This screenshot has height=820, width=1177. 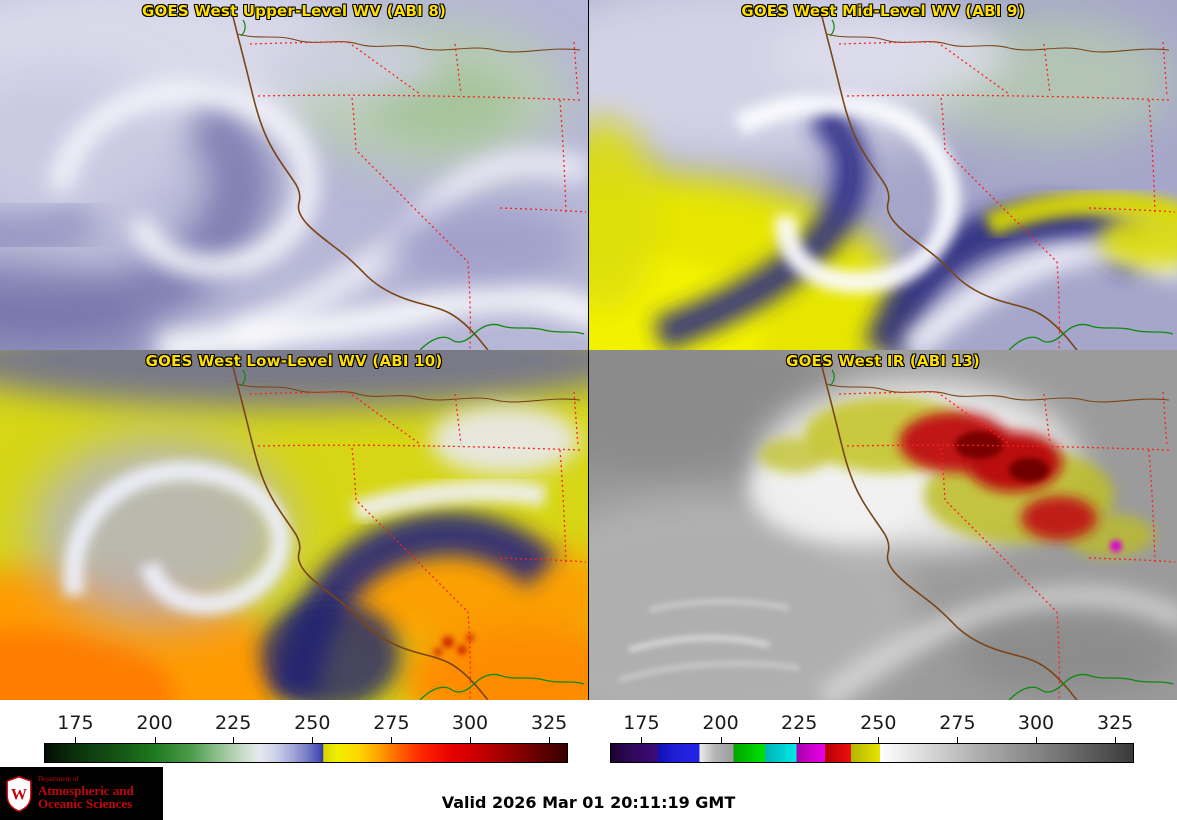 I want to click on logo-name-line1: Atmospheric and, so click(x=86, y=790).